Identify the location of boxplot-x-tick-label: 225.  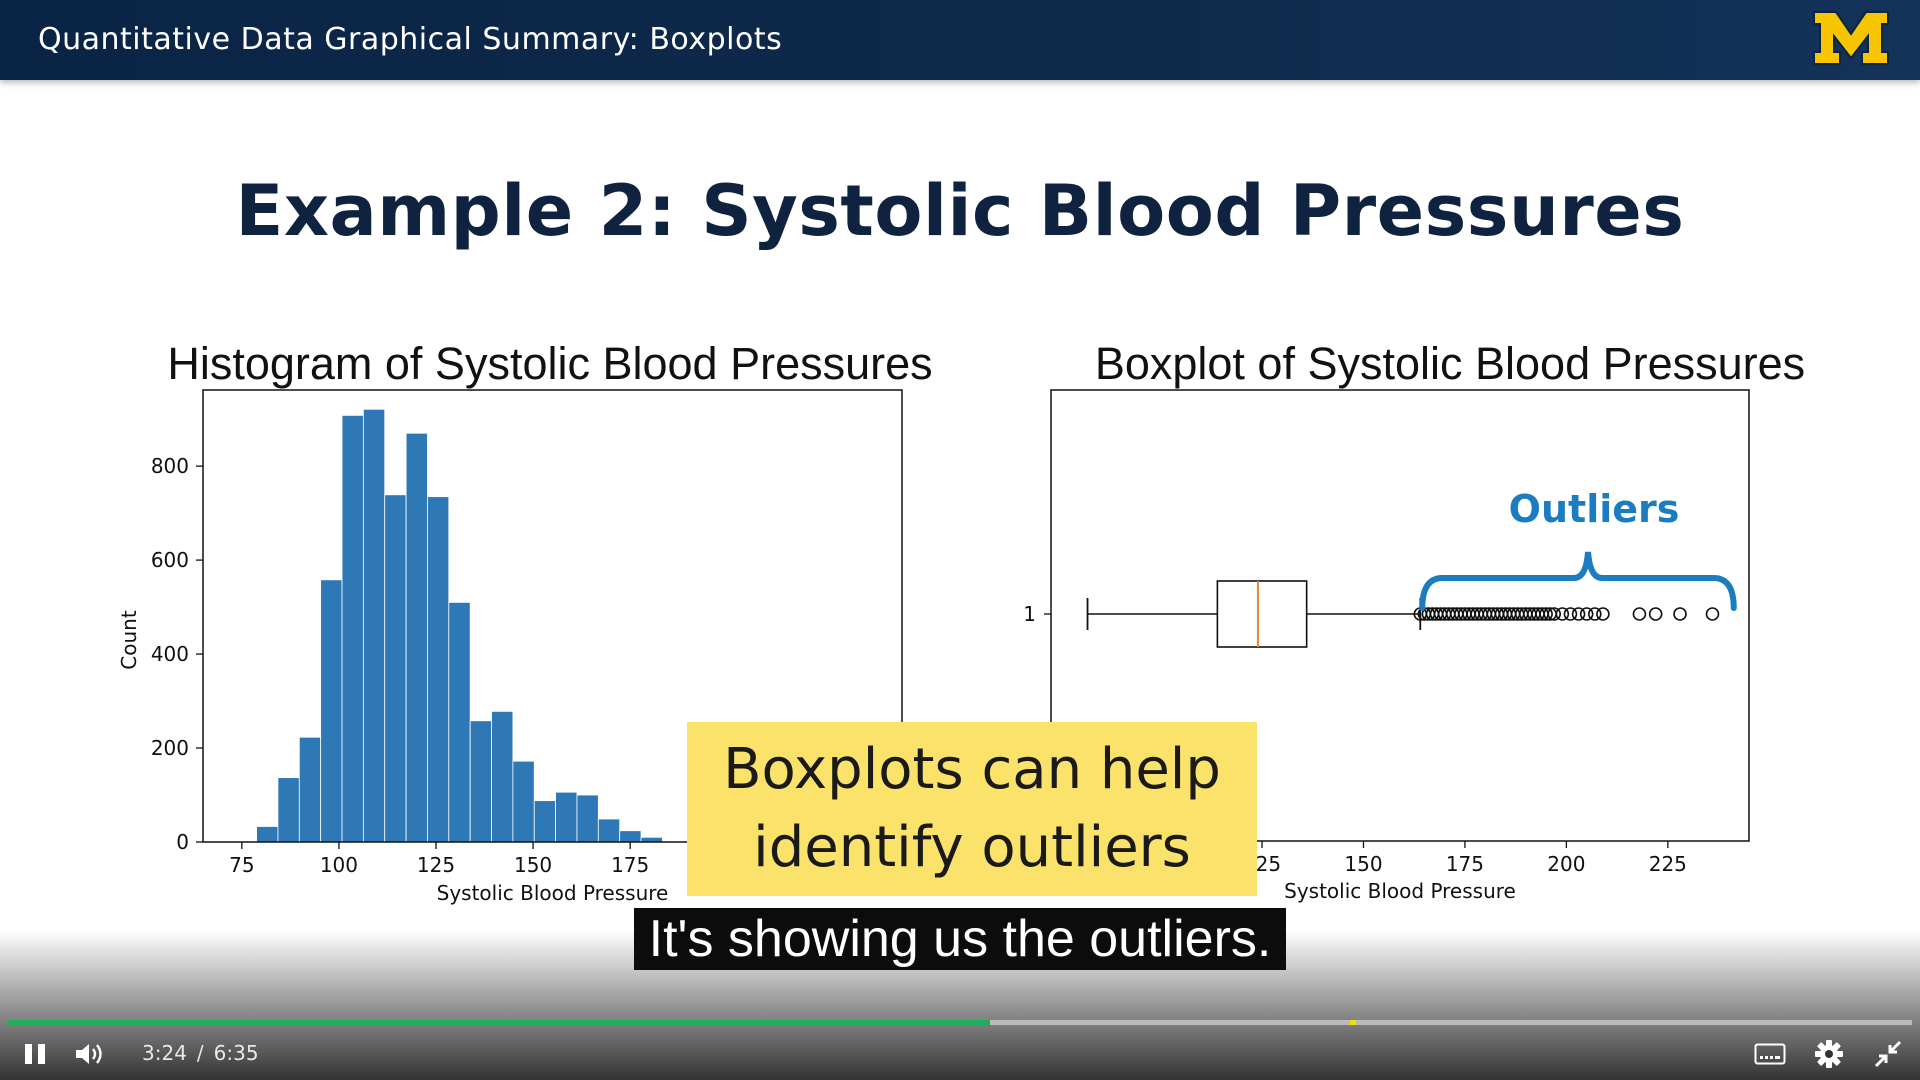
(1668, 864).